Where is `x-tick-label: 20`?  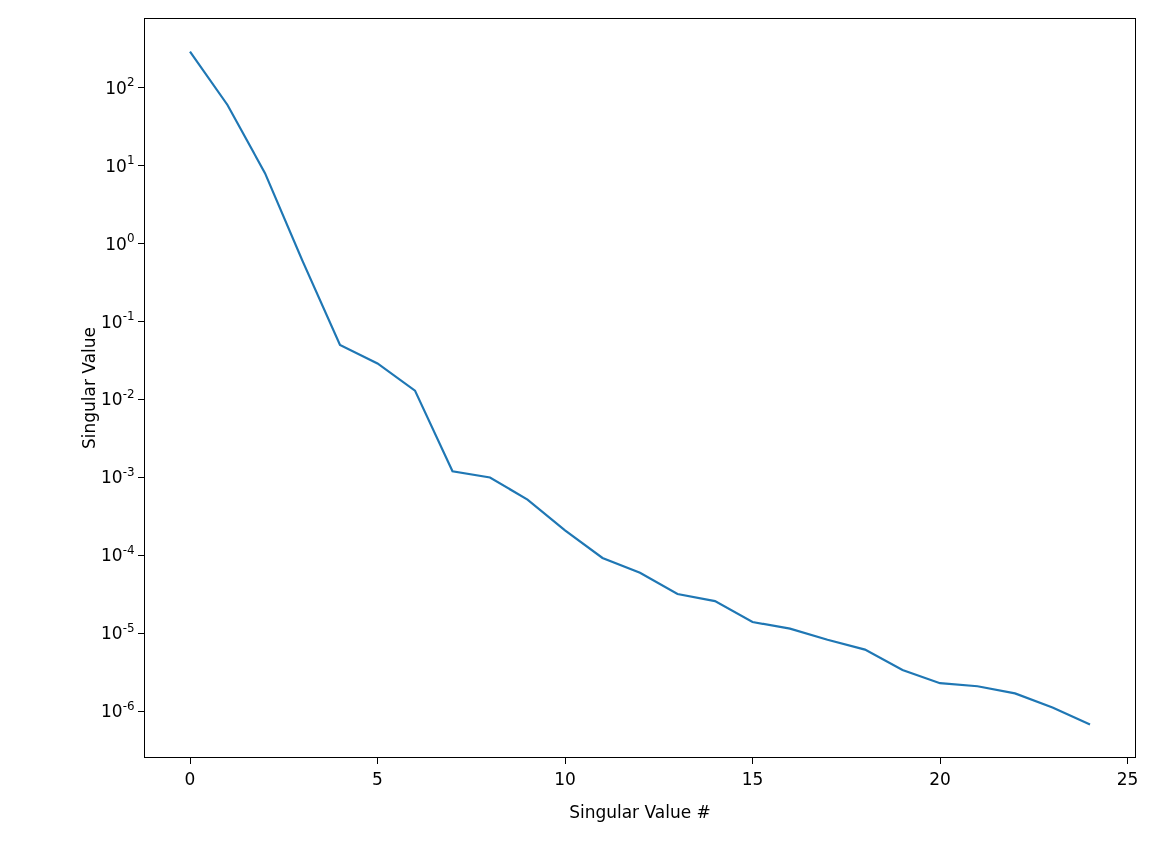 x-tick-label: 20 is located at coordinates (940, 778).